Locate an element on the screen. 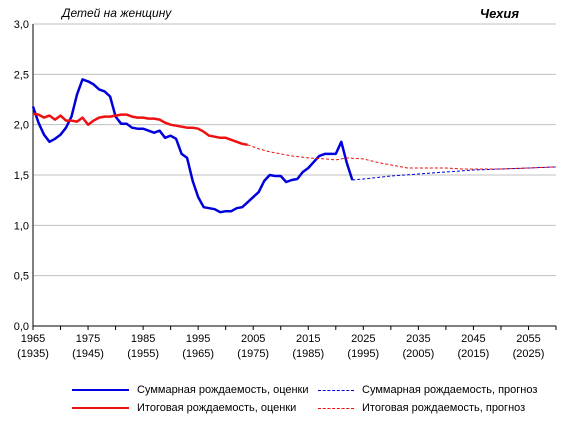 Image resolution: width=577 pixels, height=423 pixels. chart-title: Чехия is located at coordinates (499, 13).